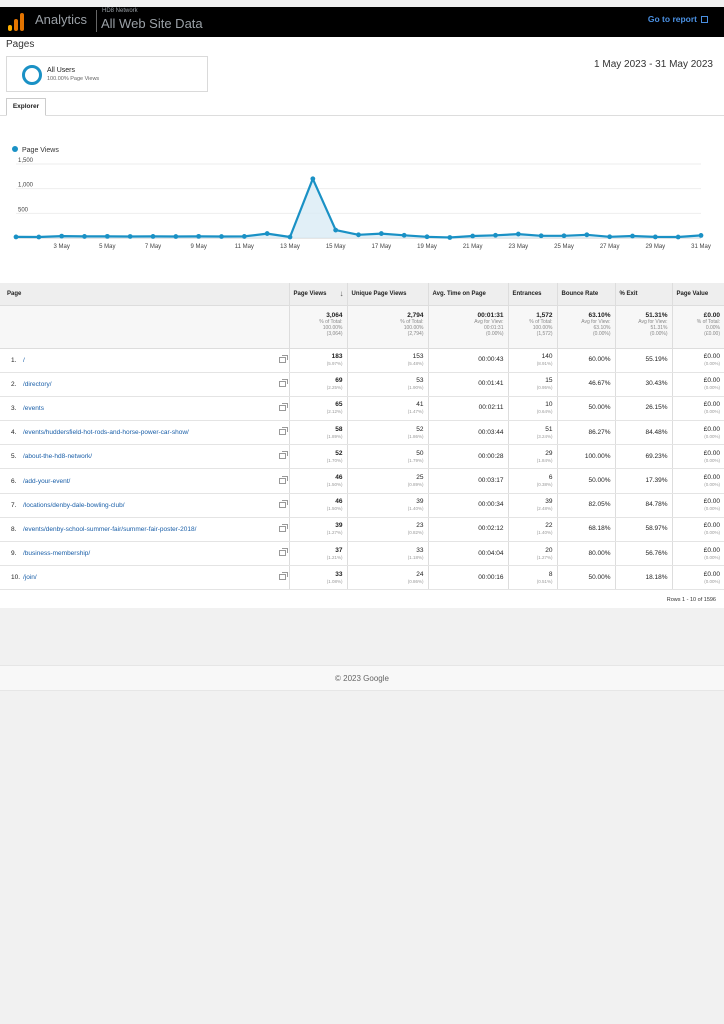 Image resolution: width=724 pixels, height=1024 pixels. What do you see at coordinates (387, 360) in the screenshot?
I see `table-cell-upv: 153 (5.48%)` at bounding box center [387, 360].